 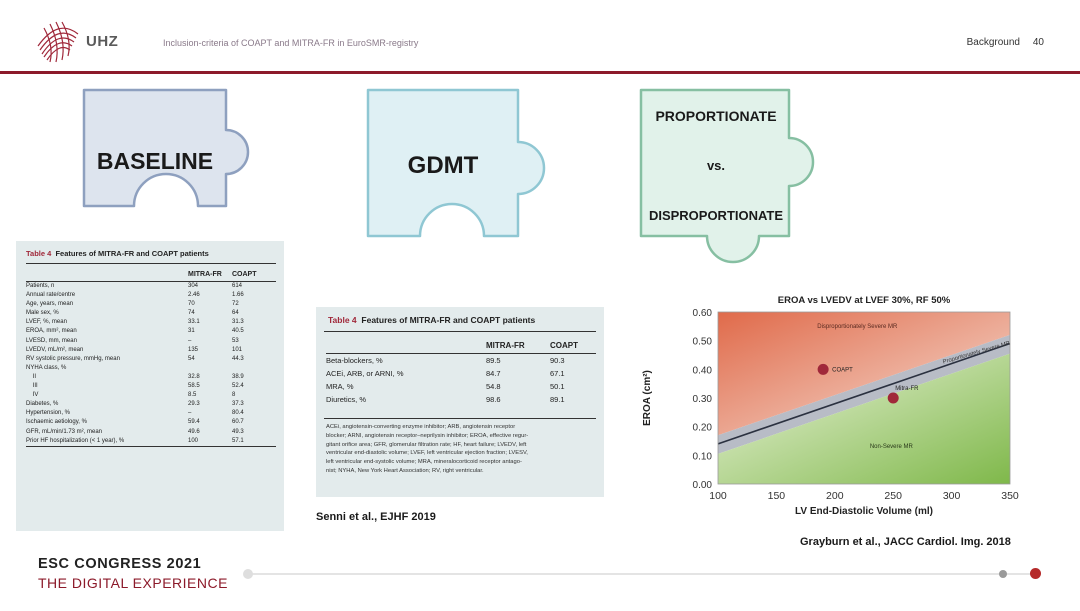 What do you see at coordinates (340, 386) in the screenshot?
I see `row-label: MRA, %` at bounding box center [340, 386].